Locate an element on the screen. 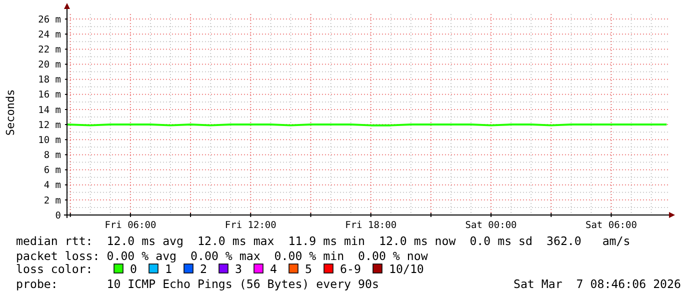 Image resolution: width=697 pixels, height=297 pixels. y-tick-label: 4 m is located at coordinates (53, 186).